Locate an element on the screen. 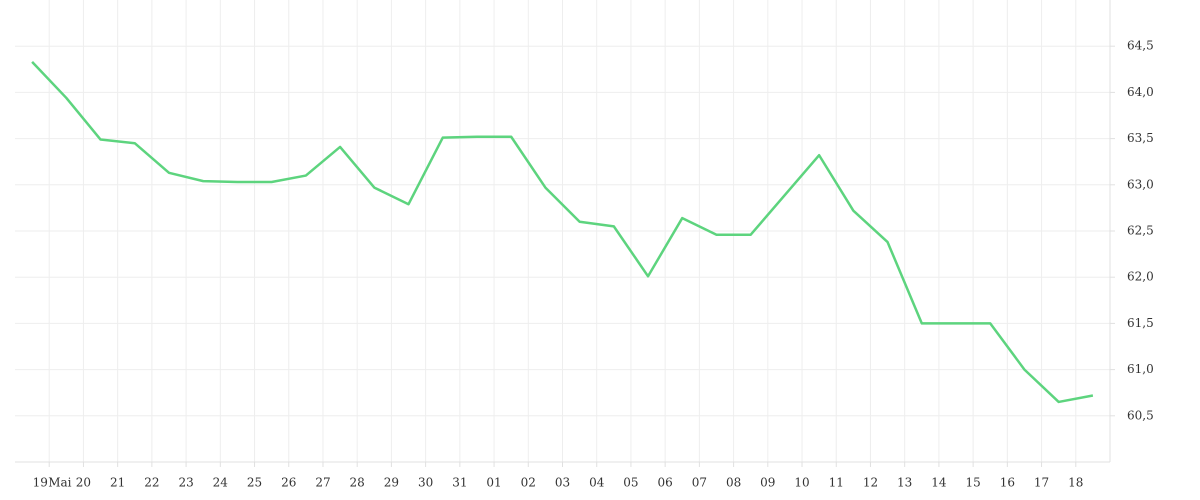  x-tick-label: 06 is located at coordinates (665, 483).